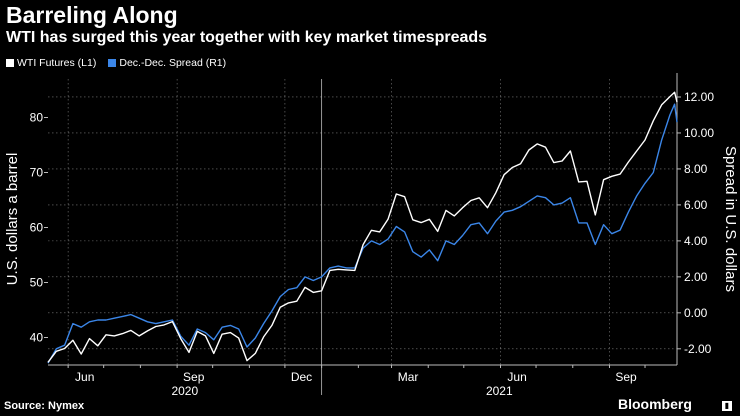 Image resolution: width=740 pixels, height=416 pixels. I want to click on x-year-label: 2021, so click(499, 391).